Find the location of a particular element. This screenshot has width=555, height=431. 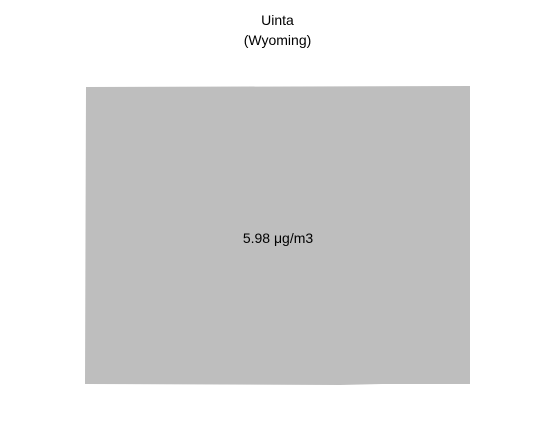

state-label: (Wyoming) is located at coordinates (277, 40).